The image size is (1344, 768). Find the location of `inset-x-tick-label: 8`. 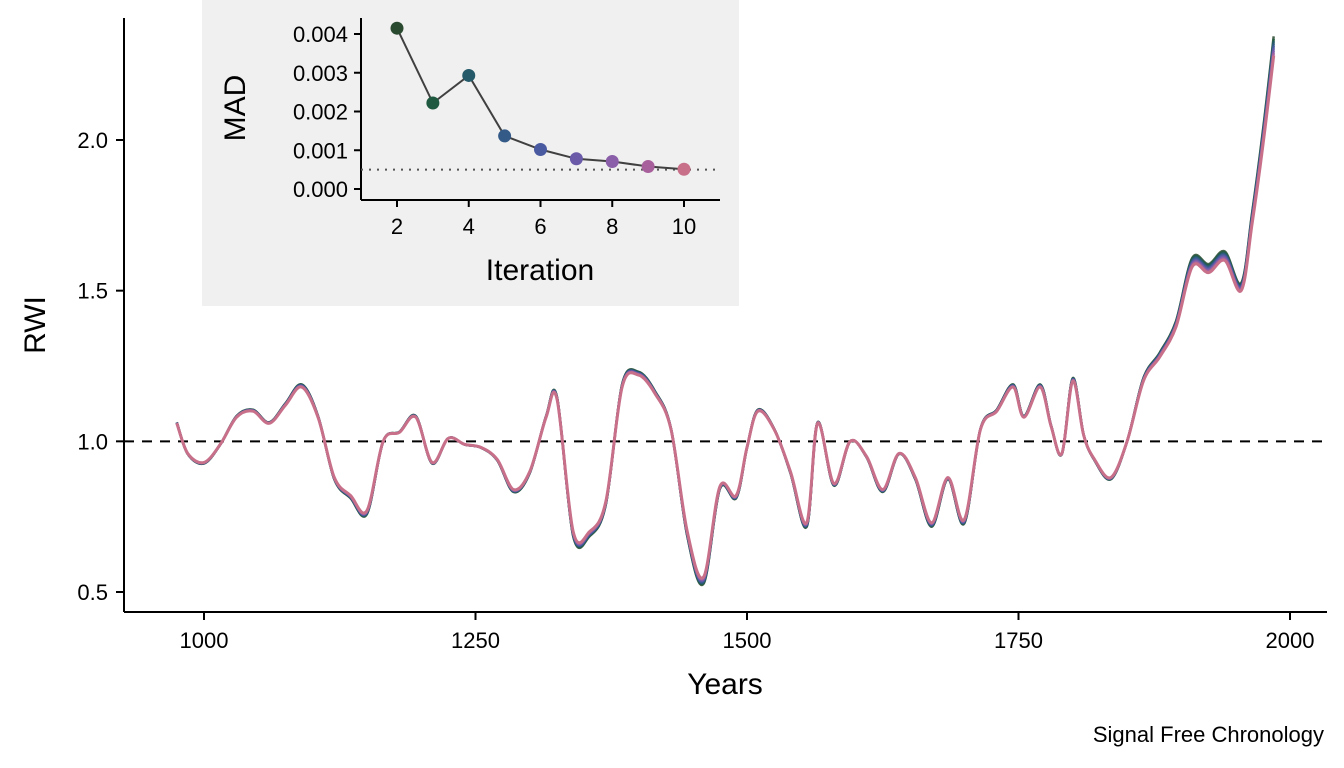

inset-x-tick-label: 8 is located at coordinates (612, 226).